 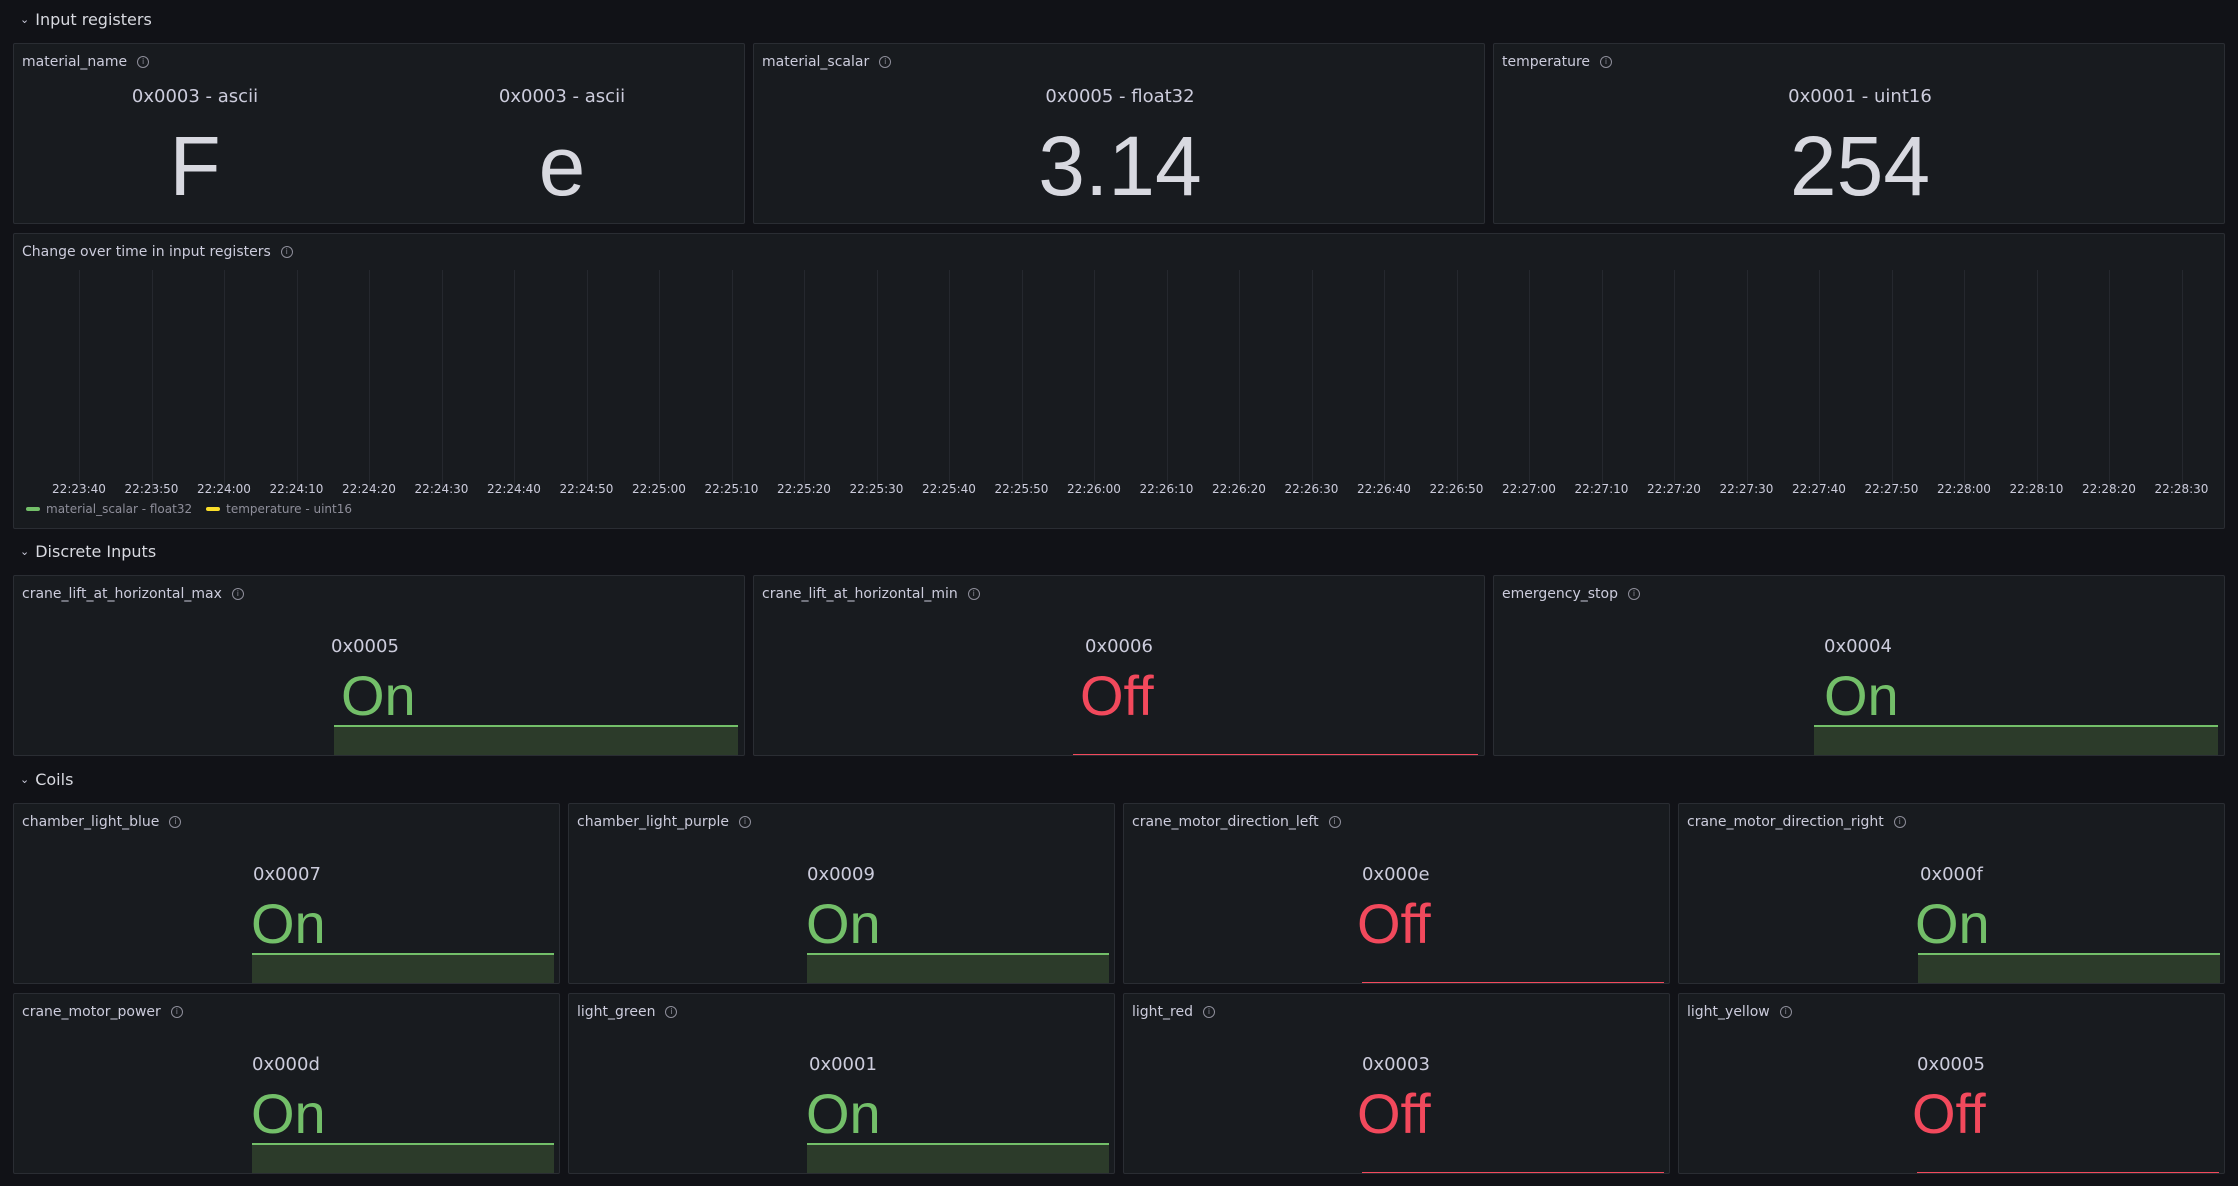 I want to click on panel-title: chamber_light_purple, so click(x=653, y=822).